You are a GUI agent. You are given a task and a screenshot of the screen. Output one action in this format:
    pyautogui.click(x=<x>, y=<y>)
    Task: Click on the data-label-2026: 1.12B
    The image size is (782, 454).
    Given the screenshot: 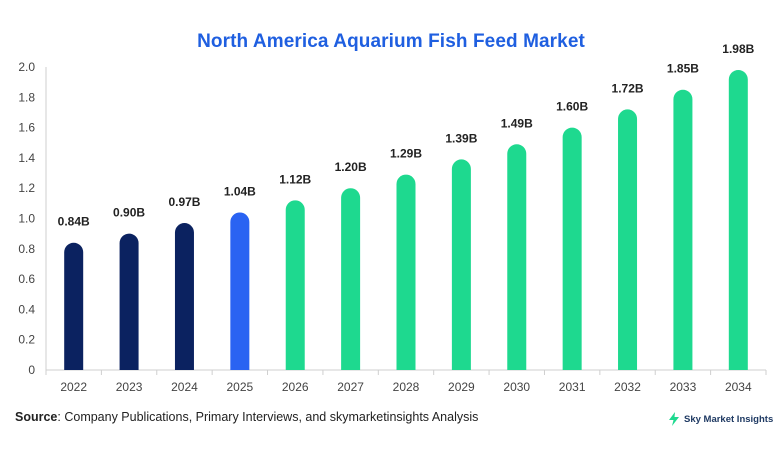 What is the action you would take?
    pyautogui.click(x=295, y=179)
    